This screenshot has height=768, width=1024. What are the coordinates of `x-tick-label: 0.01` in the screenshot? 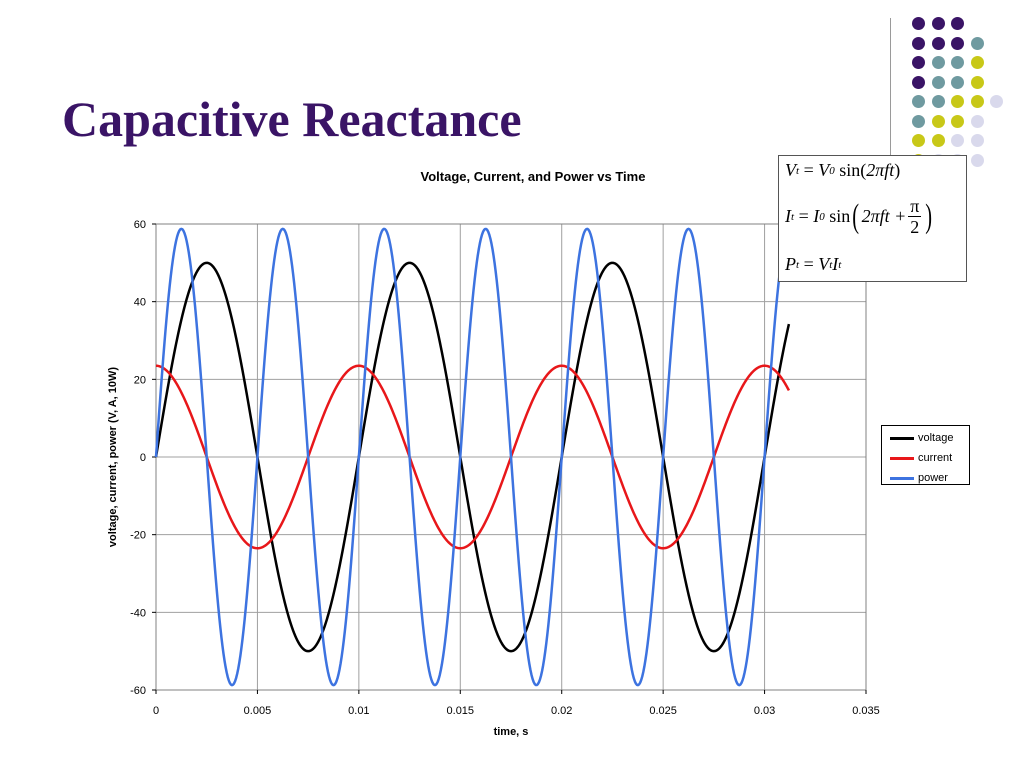 It's located at (358, 711).